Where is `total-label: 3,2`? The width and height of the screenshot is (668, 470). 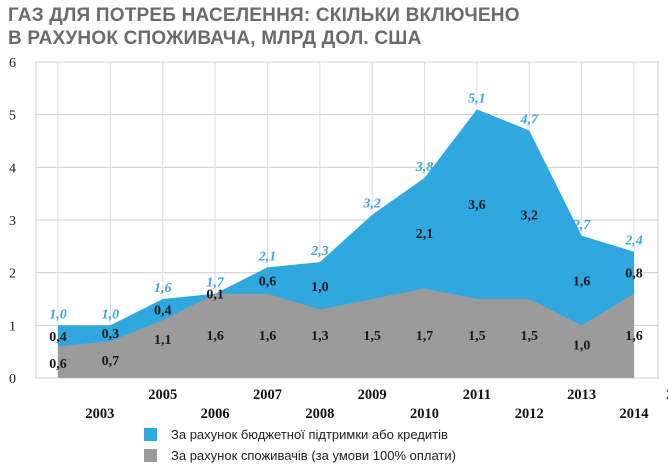
total-label: 3,2 is located at coordinates (371, 204).